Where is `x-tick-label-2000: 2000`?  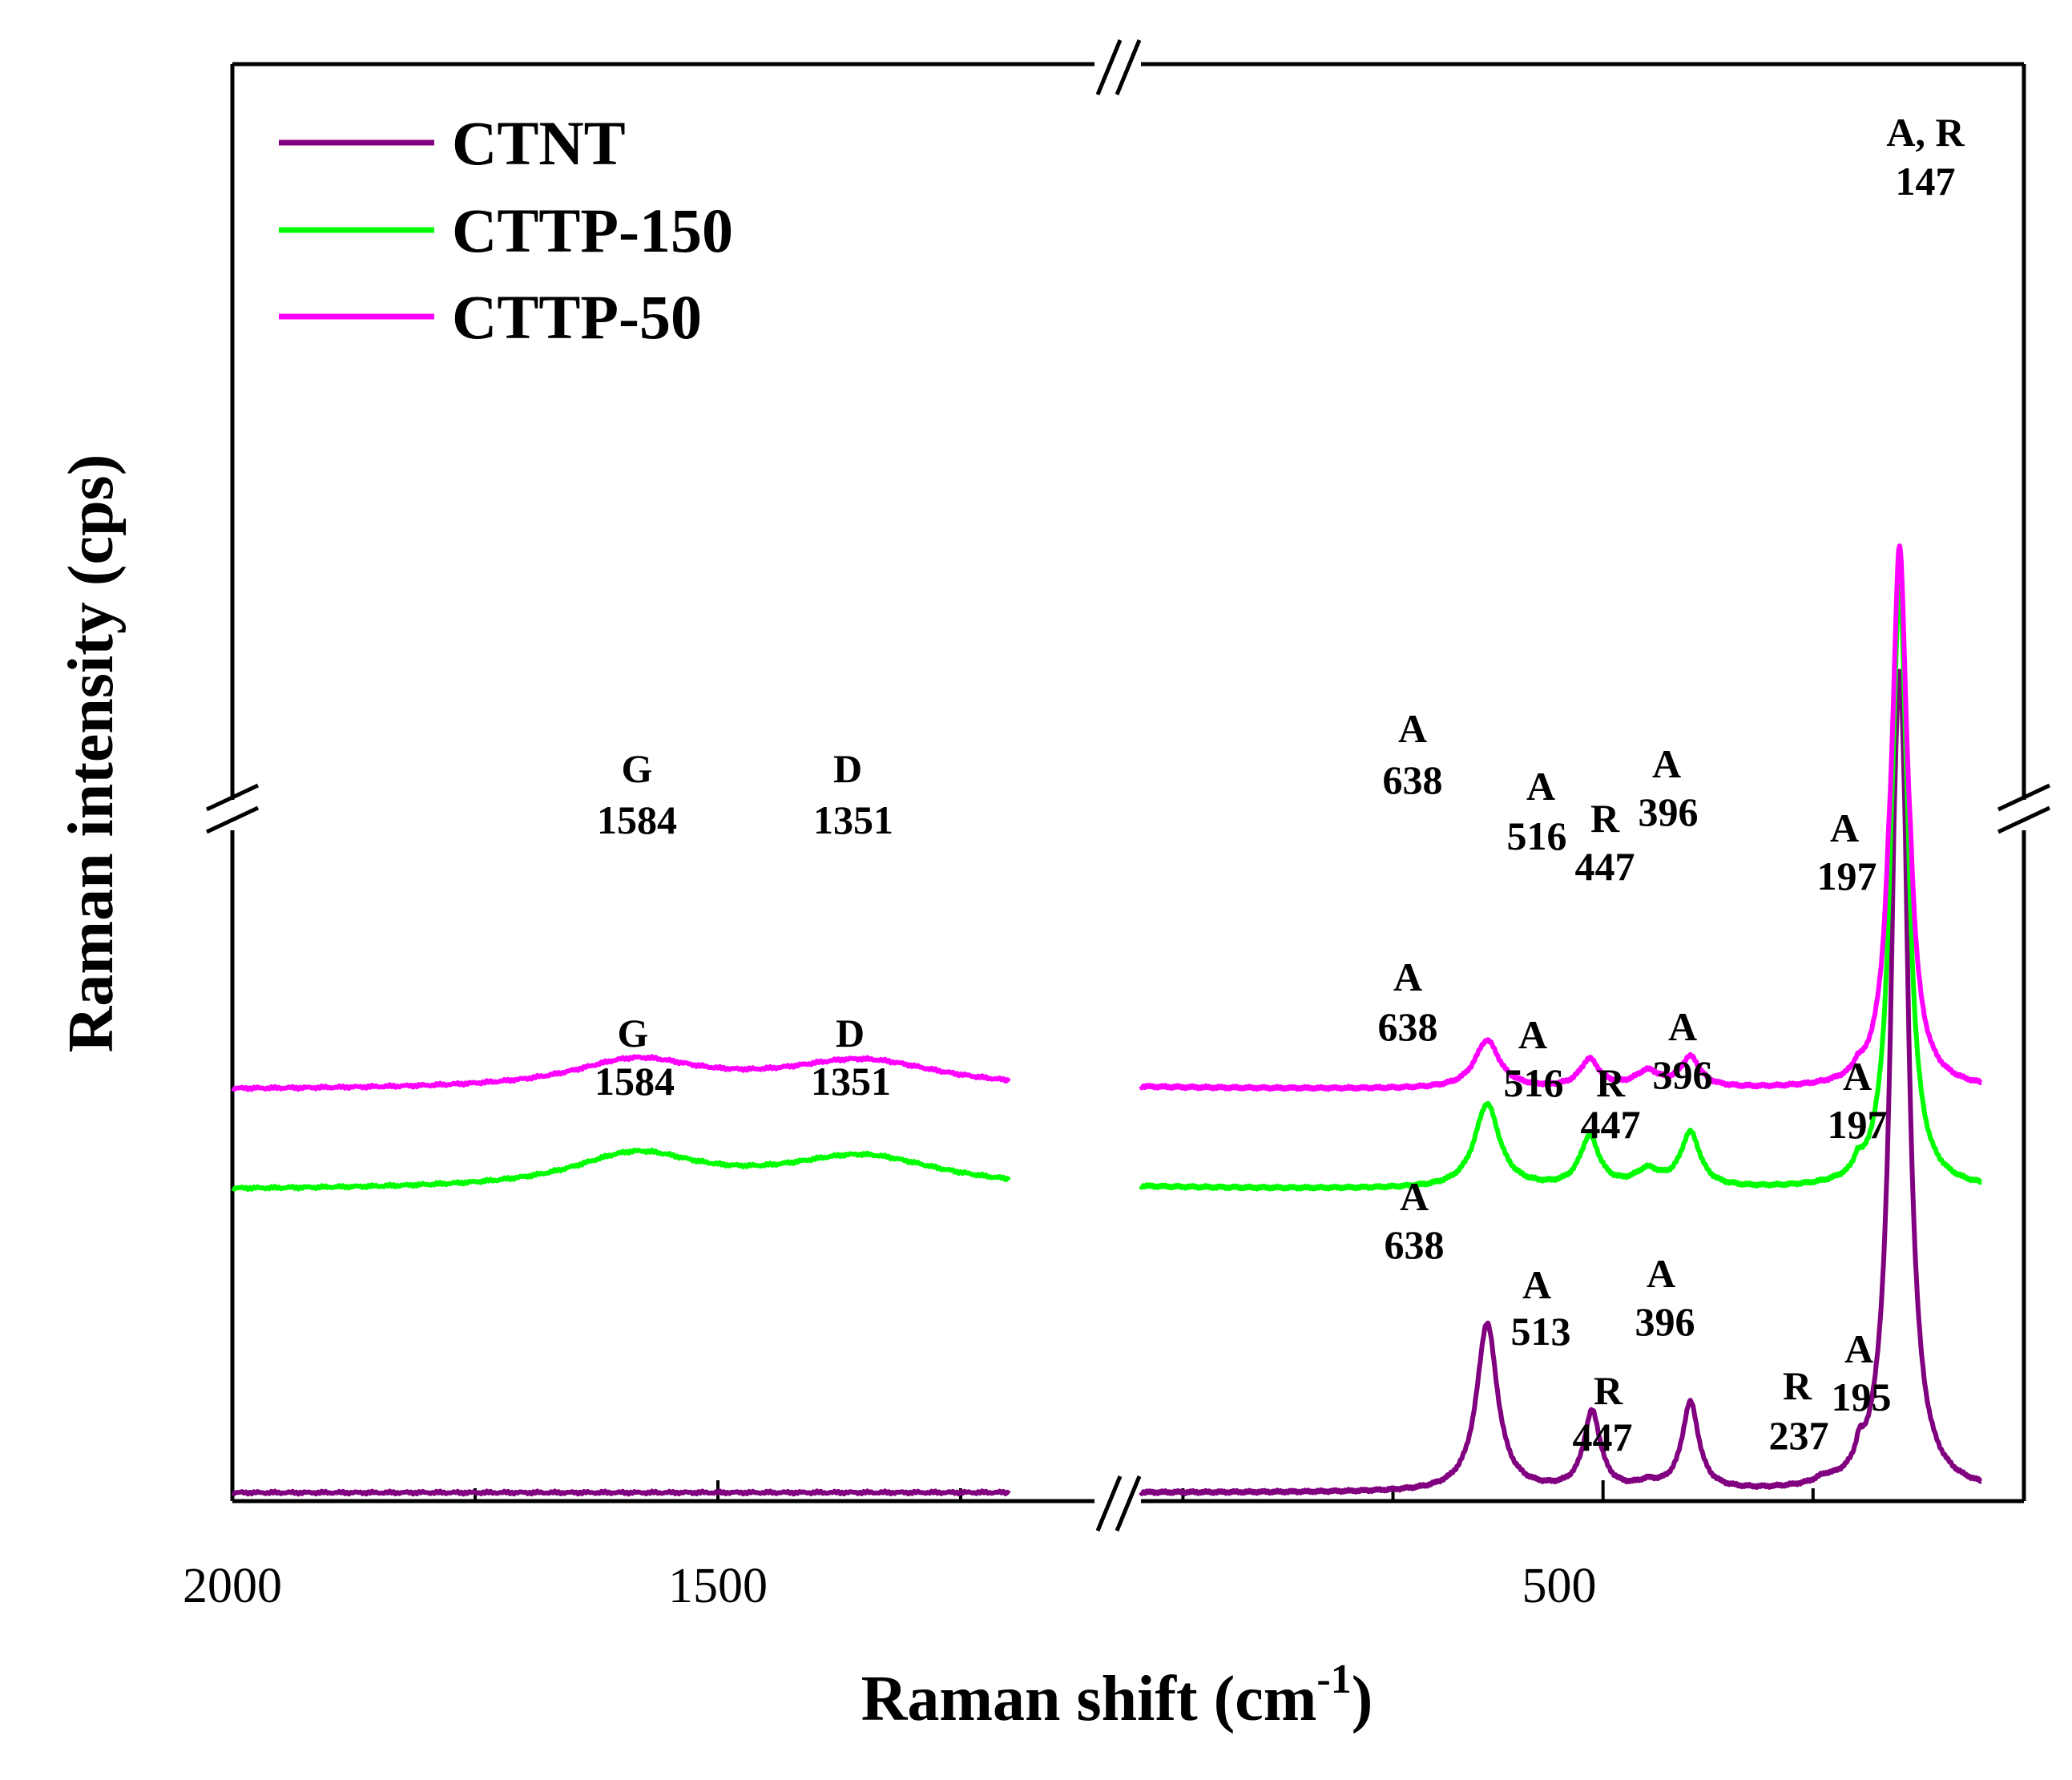
x-tick-label-2000: 2000 is located at coordinates (232, 1586).